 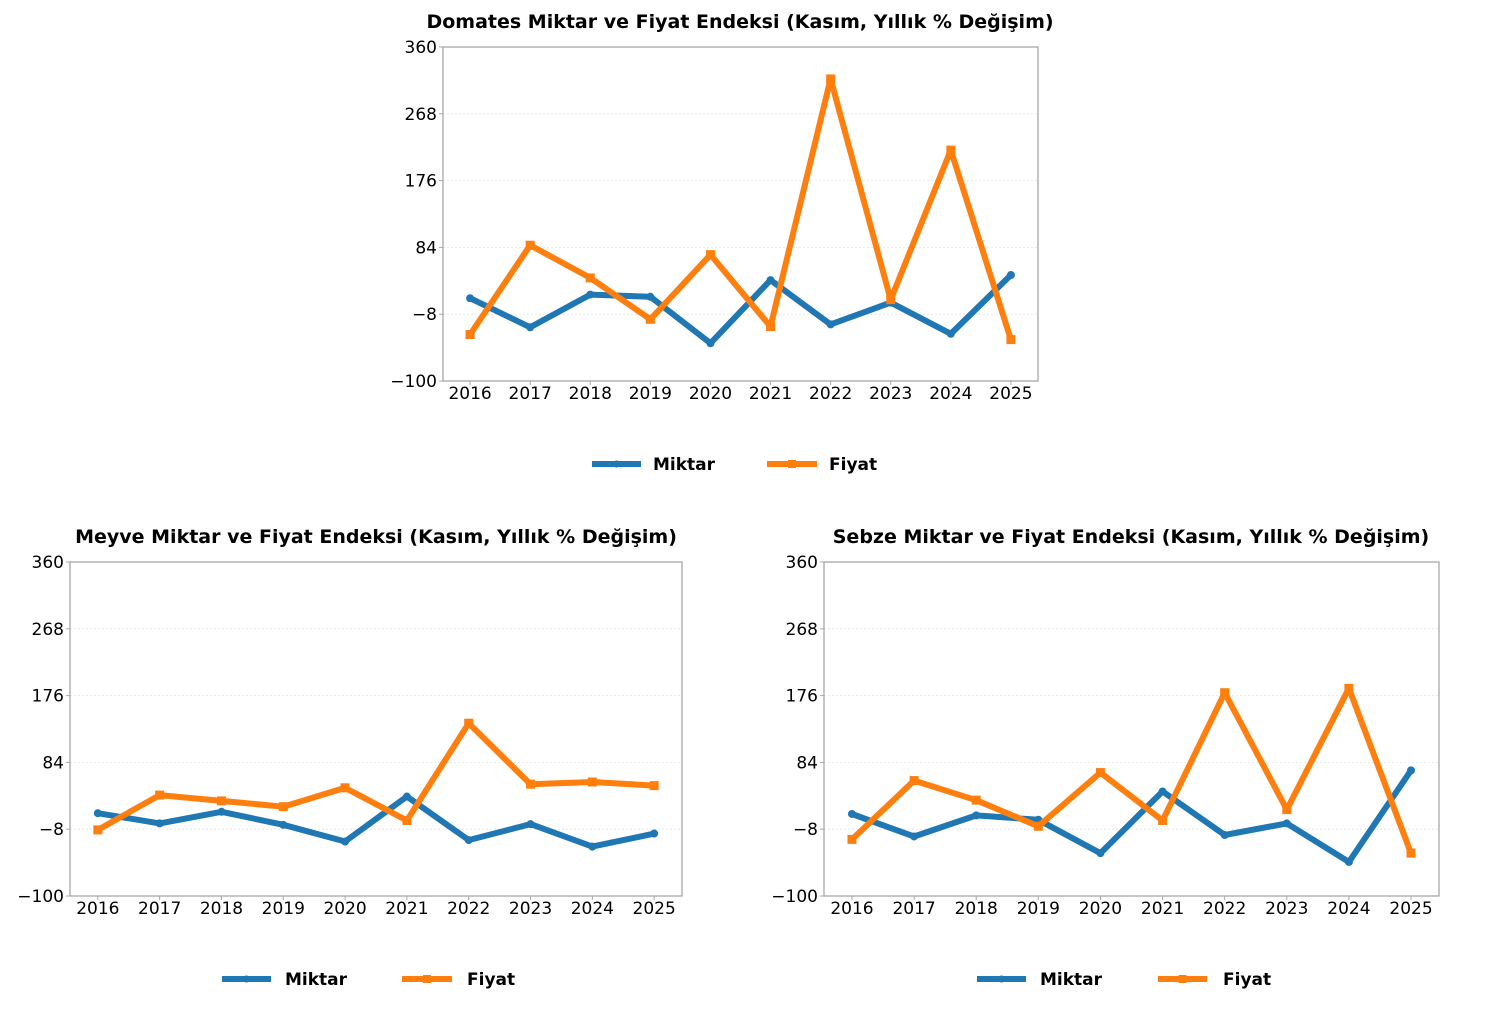 What do you see at coordinates (421, 115) in the screenshot?
I see `y-tick-label: 268` at bounding box center [421, 115].